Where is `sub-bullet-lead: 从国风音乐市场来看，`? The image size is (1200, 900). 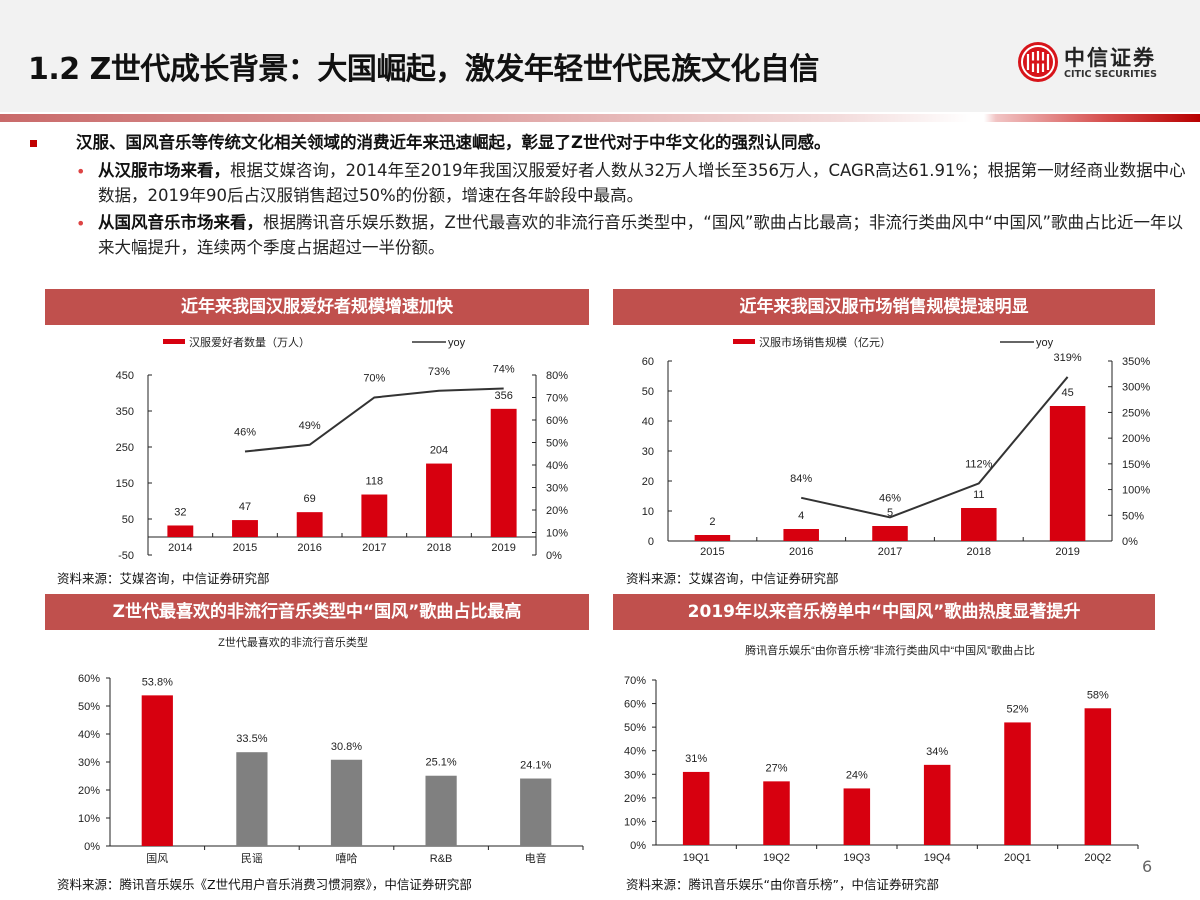
sub-bullet-lead: 从国风音乐市场来看， is located at coordinates (180, 222).